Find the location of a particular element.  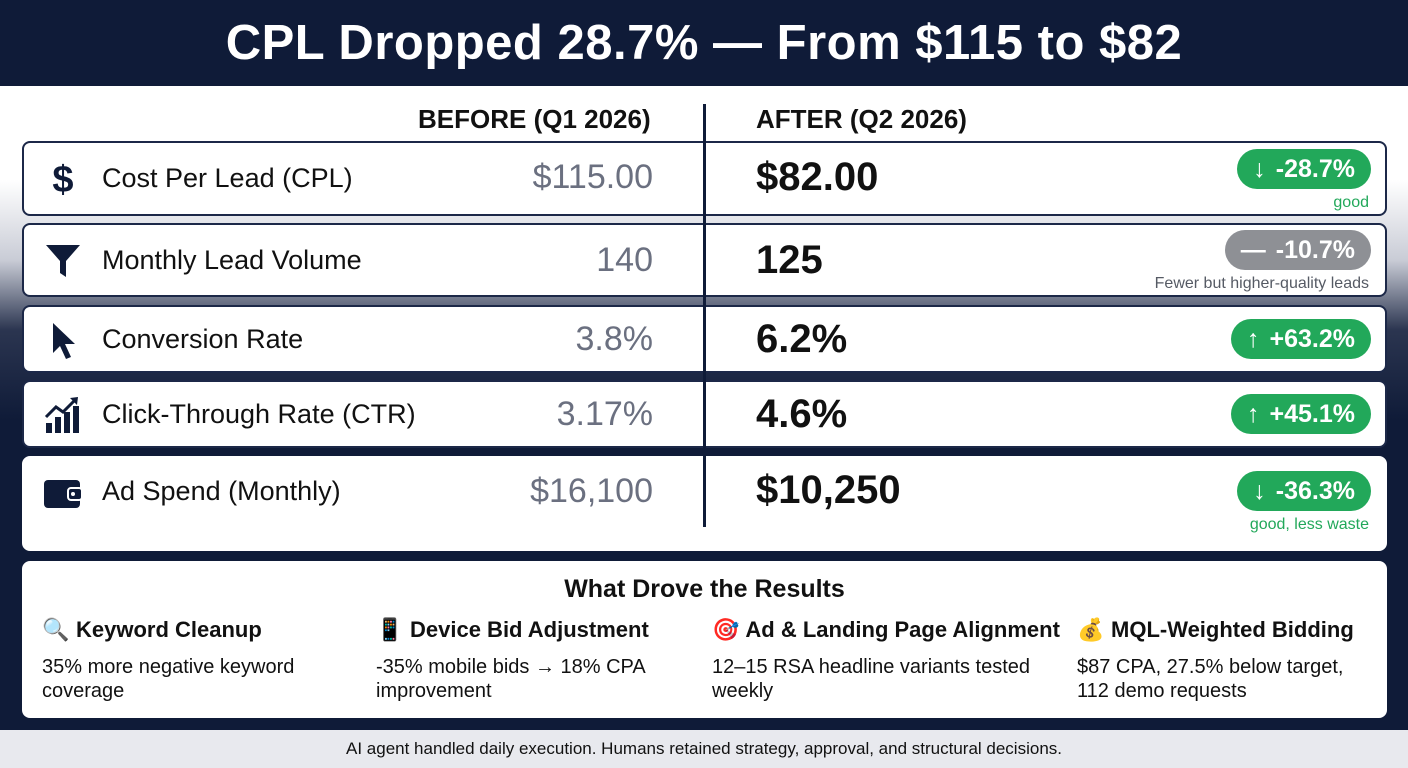

dash-icon: — is located at coordinates (1253, 249).